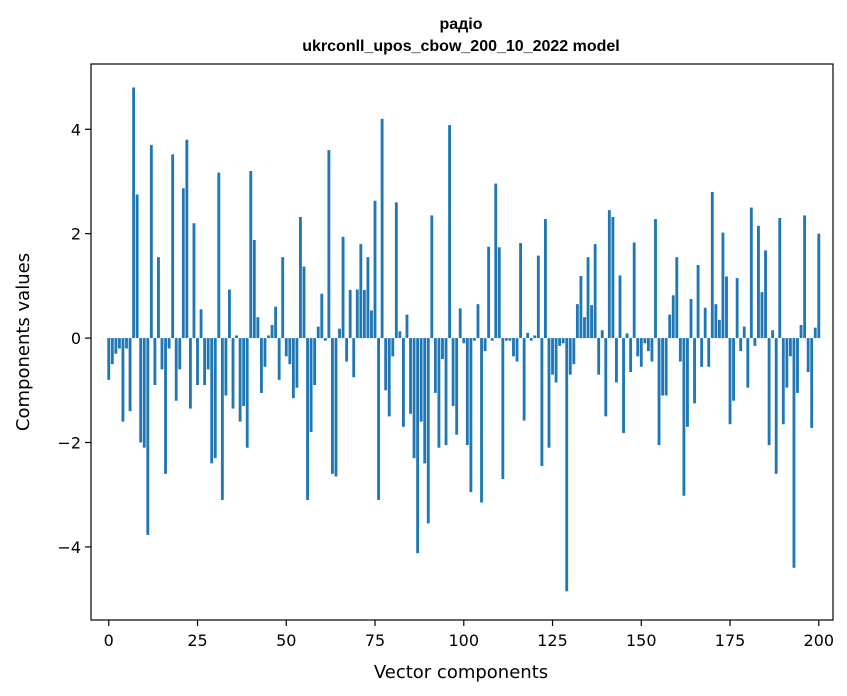  Describe the element at coordinates (552, 640) in the screenshot. I see `x-tick-label: 125` at that location.